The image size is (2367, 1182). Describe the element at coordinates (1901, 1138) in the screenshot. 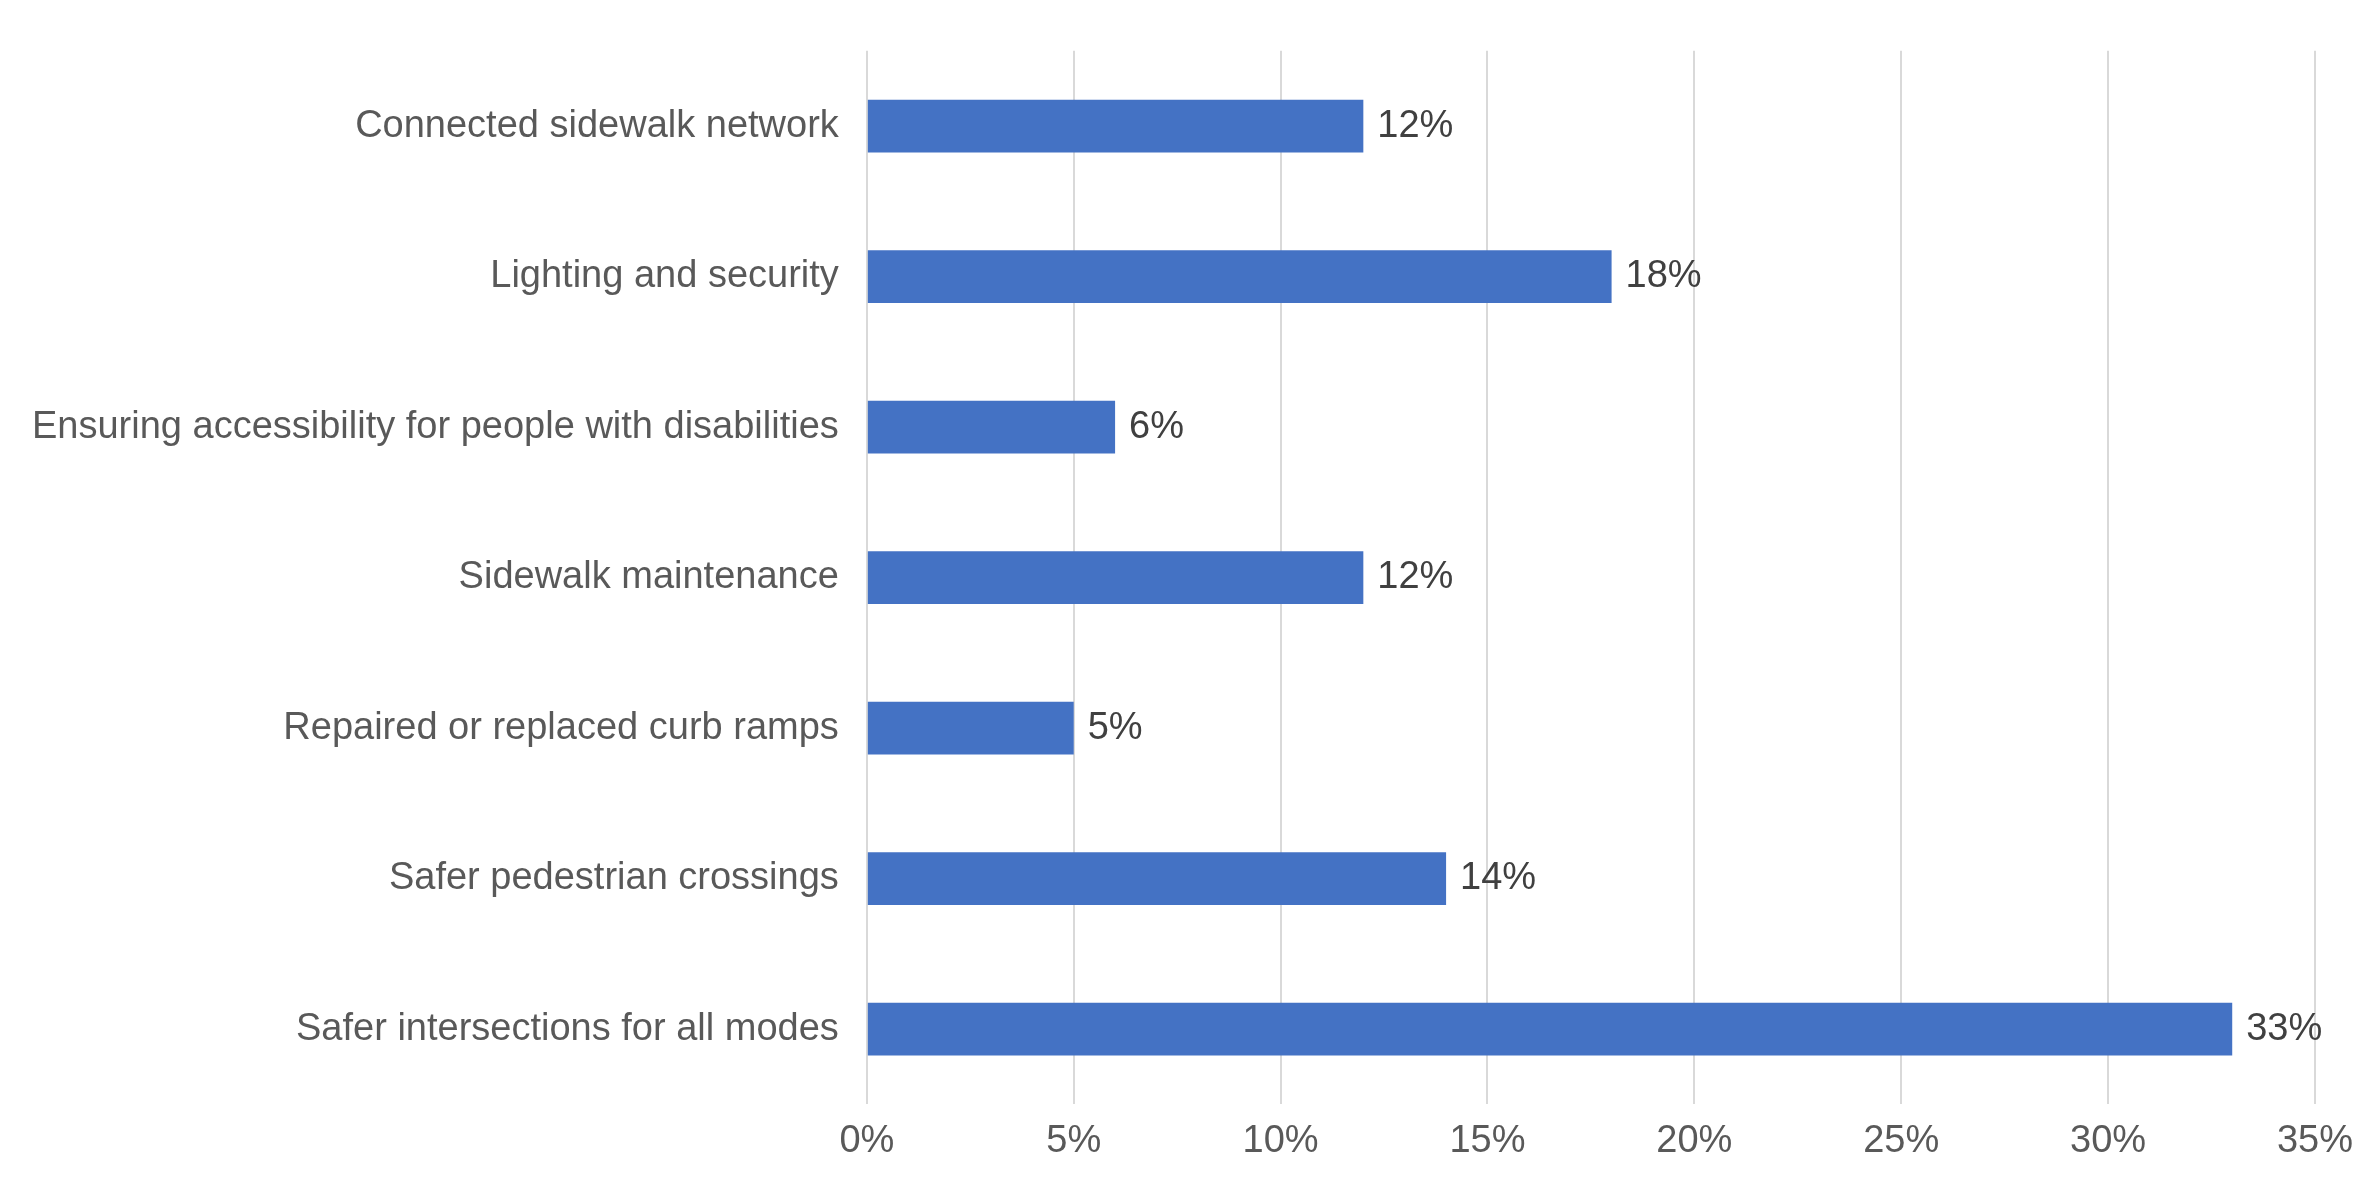

I see `x-tick-label: 25%` at that location.